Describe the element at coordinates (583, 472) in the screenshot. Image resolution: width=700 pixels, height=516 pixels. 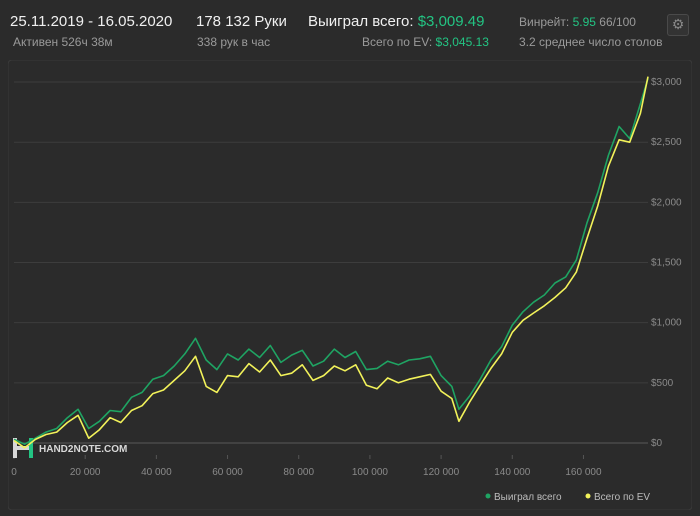
I see `x-tick-label: 160 000` at that location.